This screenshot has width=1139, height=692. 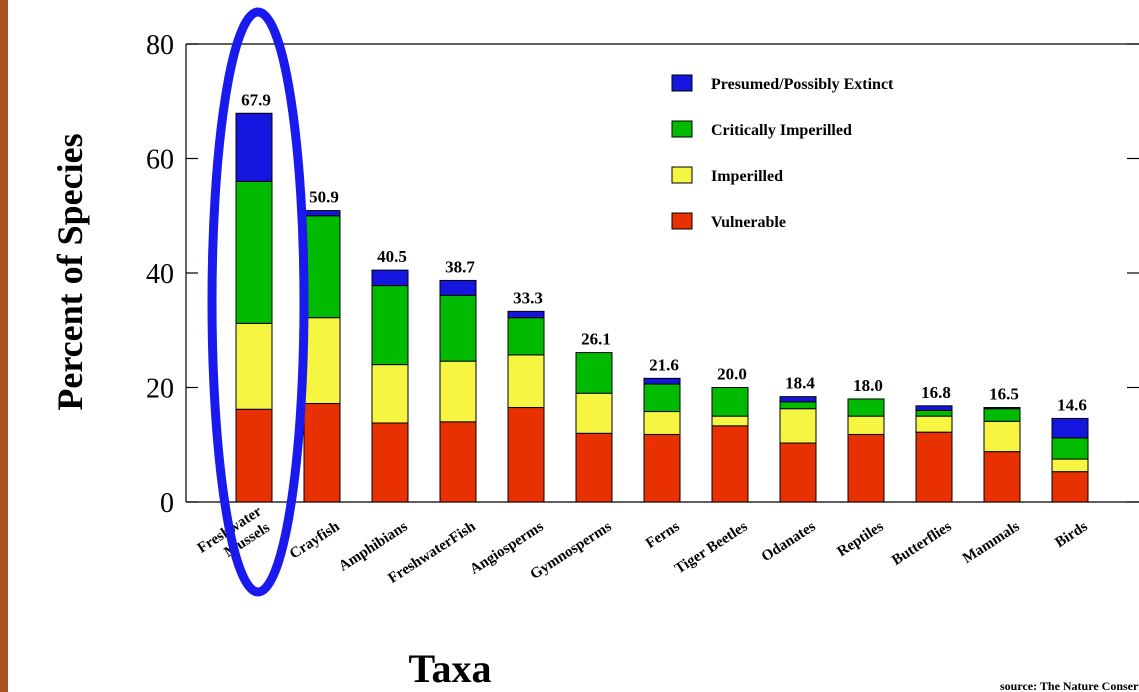 What do you see at coordinates (315, 540) in the screenshot?
I see `category-label-line: Crayfish` at bounding box center [315, 540].